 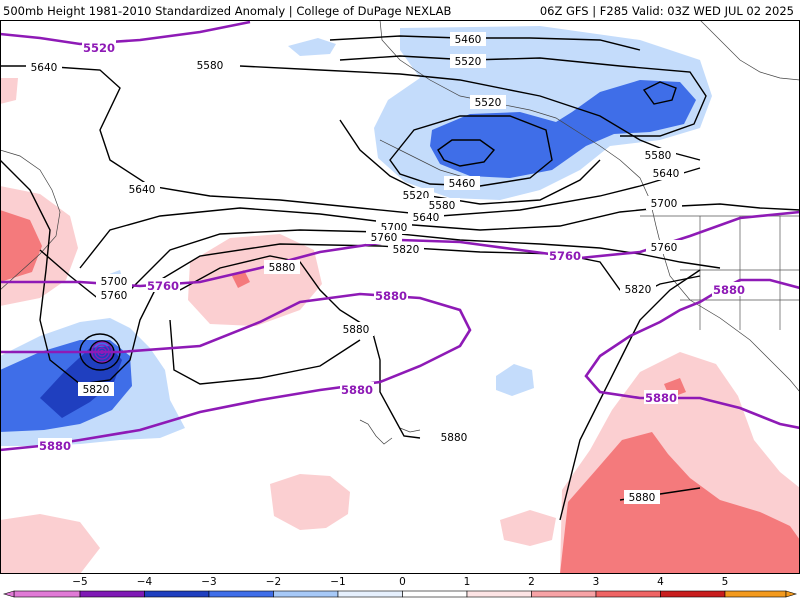 What do you see at coordinates (466, 153) in the screenshot?
I see `contour-5460-low` at bounding box center [466, 153].